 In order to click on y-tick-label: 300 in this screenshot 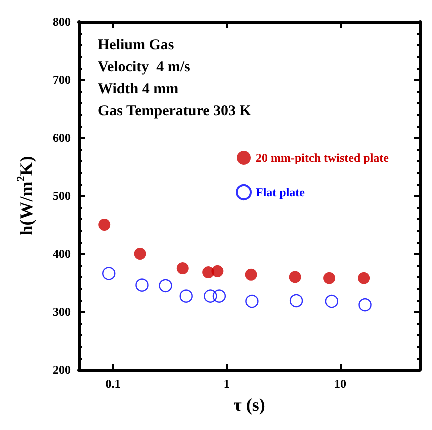, I will do `click(62, 312)`.